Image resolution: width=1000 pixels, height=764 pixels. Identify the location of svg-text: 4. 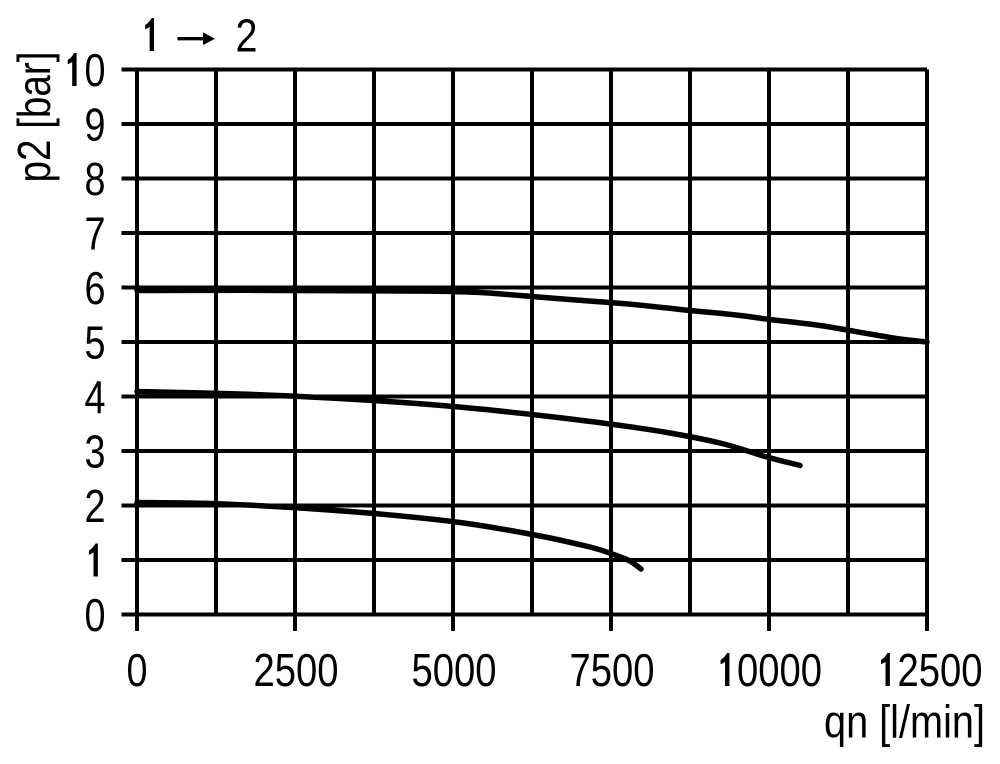
(95, 397).